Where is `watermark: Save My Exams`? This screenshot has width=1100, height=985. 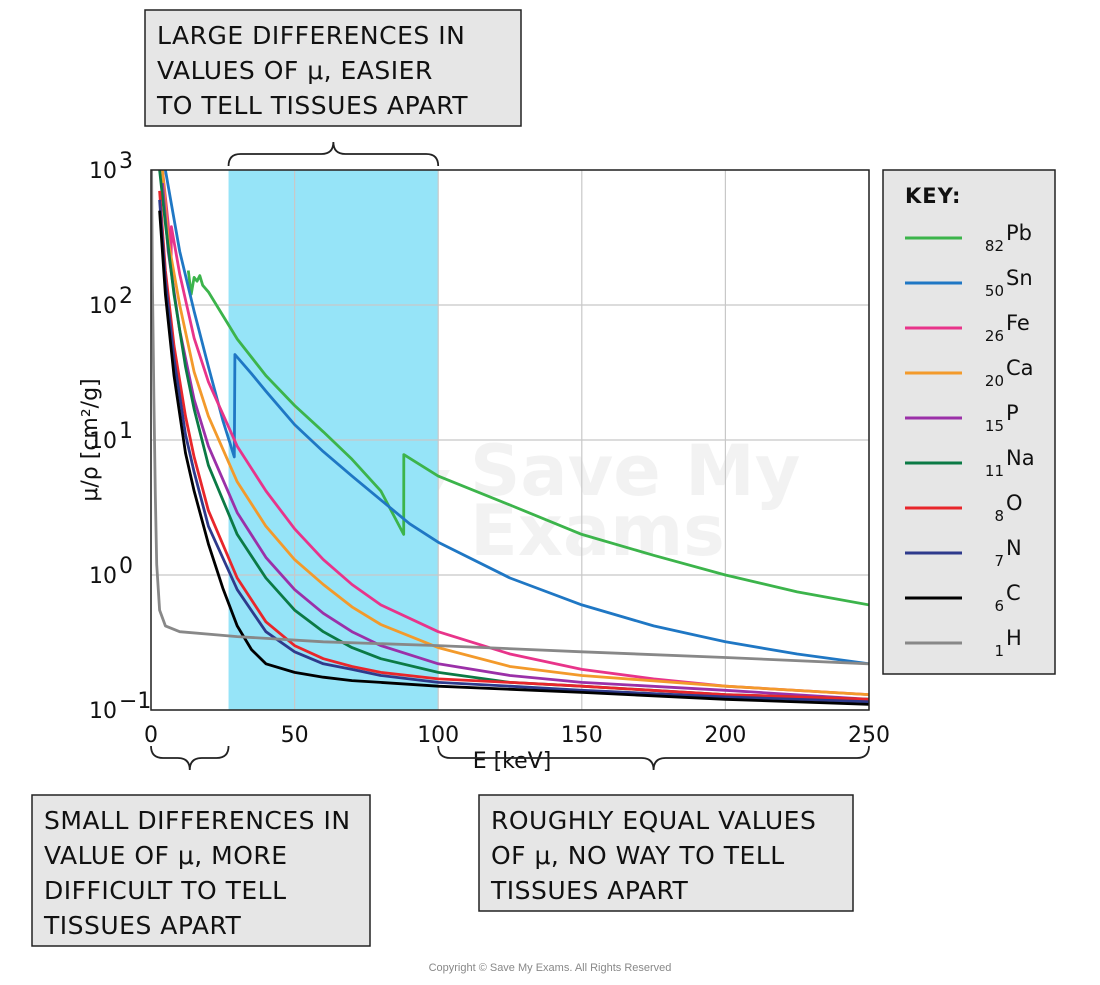
watermark: Save My Exams is located at coordinates (580, 497).